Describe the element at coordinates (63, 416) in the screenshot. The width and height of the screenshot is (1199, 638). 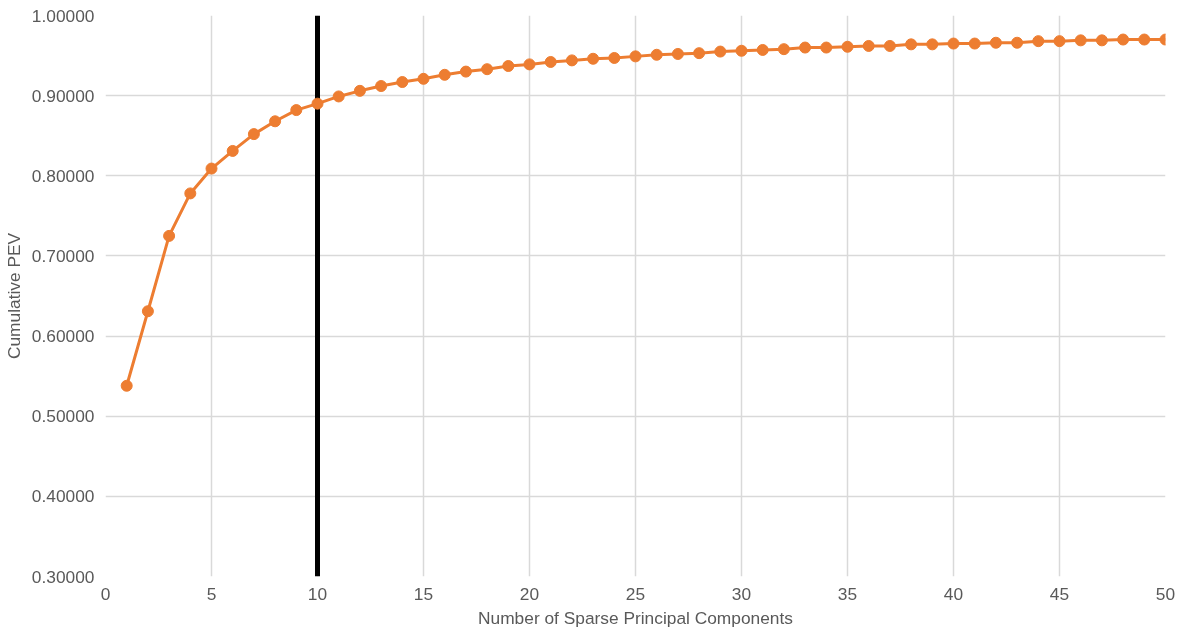
I see `y-tick-label: 0.50000` at that location.